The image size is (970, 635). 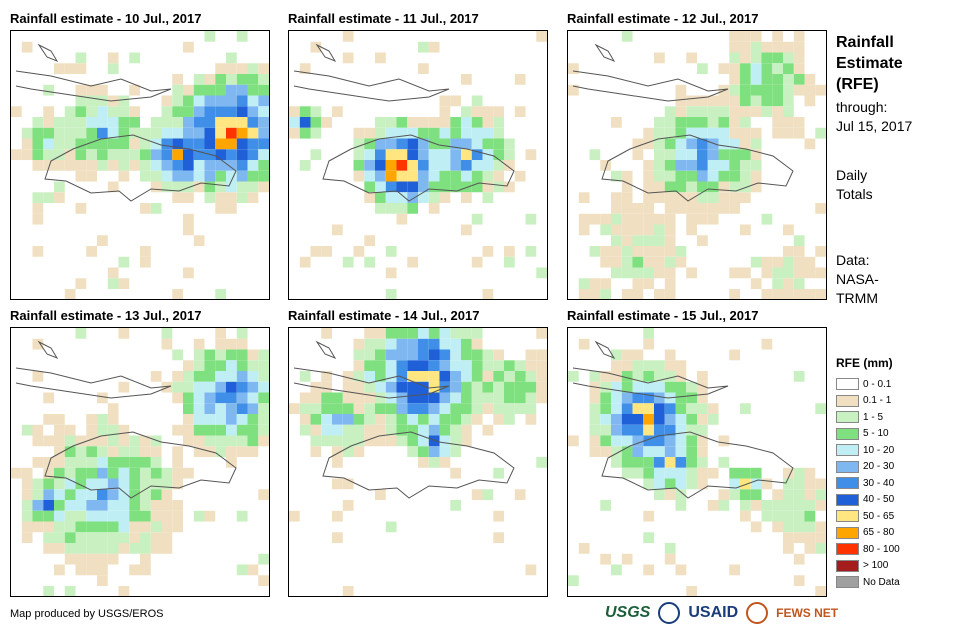 I want to click on legend-label: 65 - 80, so click(x=879, y=533).